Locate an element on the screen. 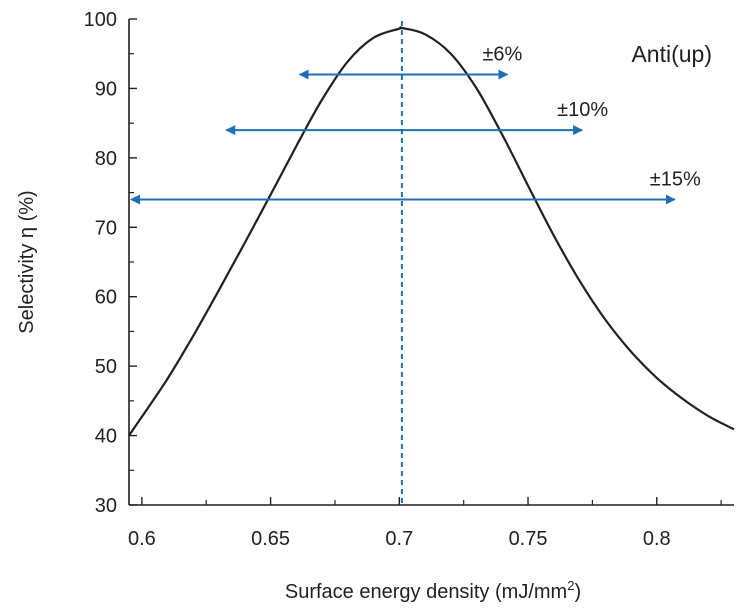 The image size is (756, 616). x-tick-label: 0.75 is located at coordinates (528, 539).